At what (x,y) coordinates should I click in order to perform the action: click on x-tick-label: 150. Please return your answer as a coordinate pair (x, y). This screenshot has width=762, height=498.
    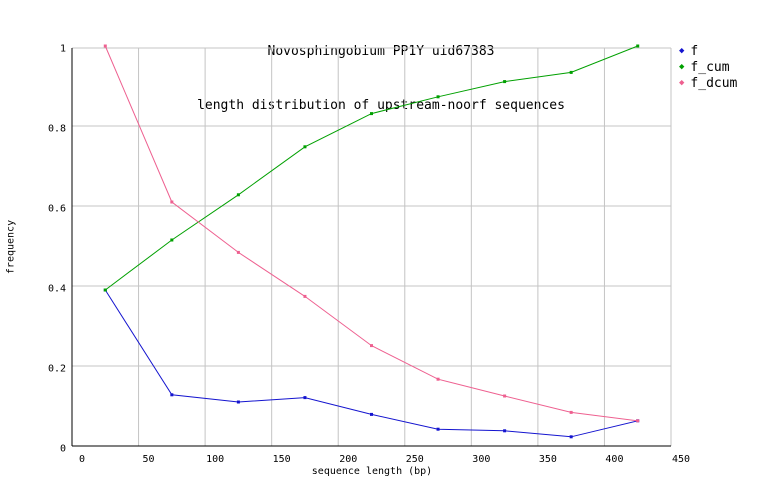
    Looking at the image, I should click on (282, 459).